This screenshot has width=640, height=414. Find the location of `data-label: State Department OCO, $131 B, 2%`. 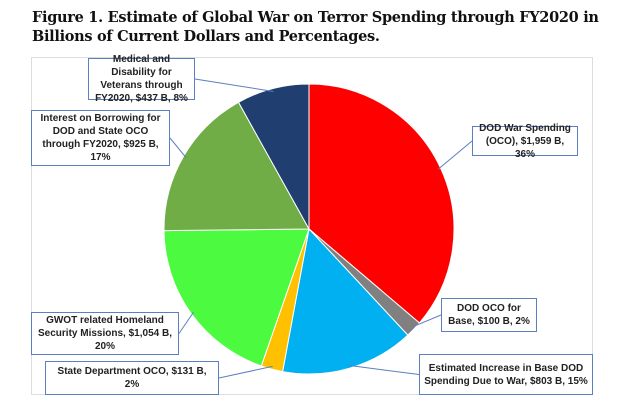

data-label: State Department OCO, $131 B, 2% is located at coordinates (132, 378).